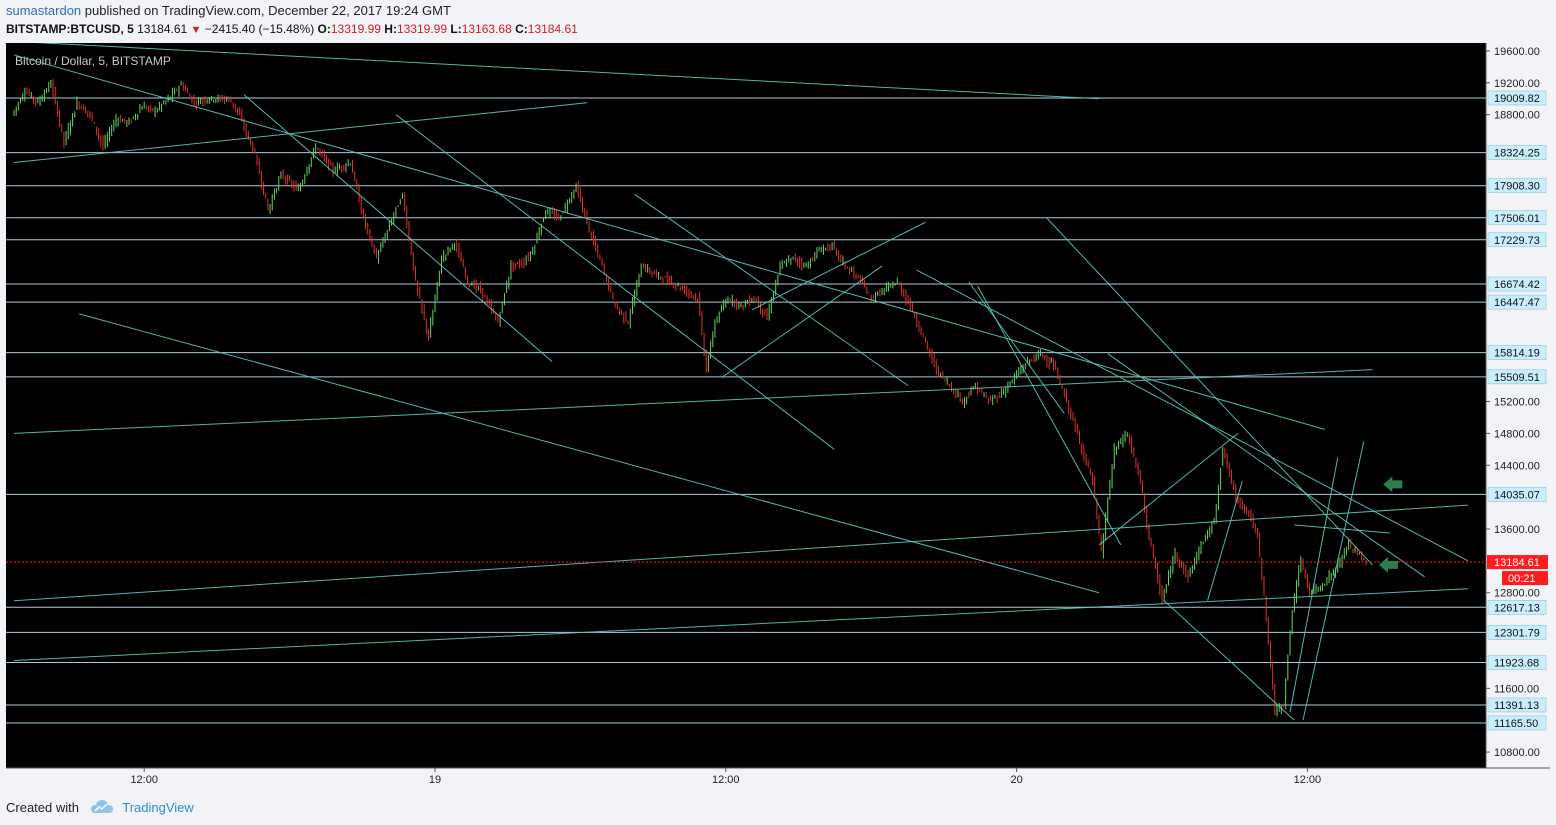 The image size is (1556, 825). What do you see at coordinates (355, 29) in the screenshot?
I see `open-value: 13319.99` at bounding box center [355, 29].